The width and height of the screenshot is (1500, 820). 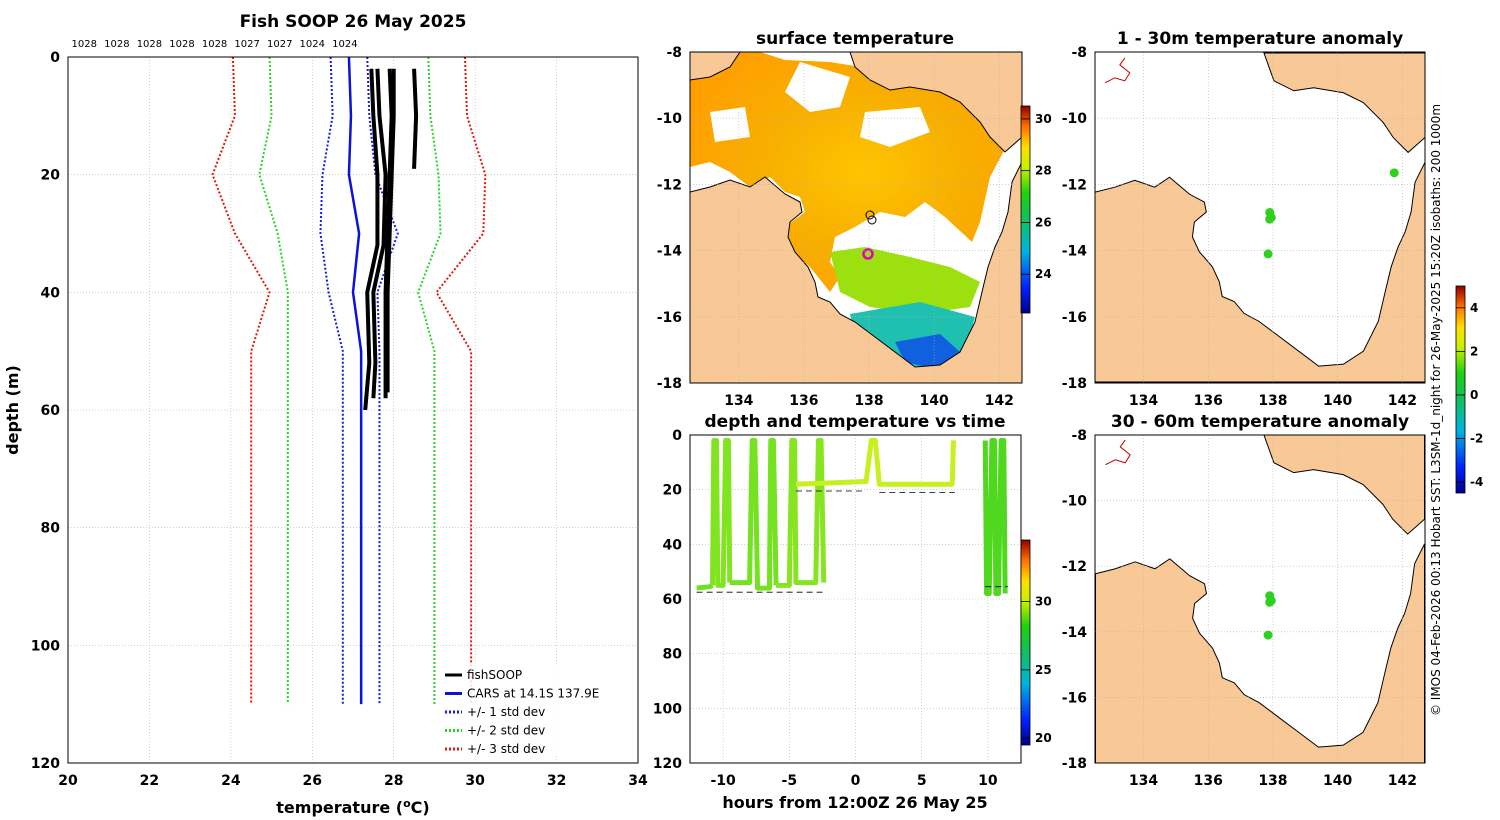 I want to click on colorbar-tick-label: -4, so click(x=1476, y=482).